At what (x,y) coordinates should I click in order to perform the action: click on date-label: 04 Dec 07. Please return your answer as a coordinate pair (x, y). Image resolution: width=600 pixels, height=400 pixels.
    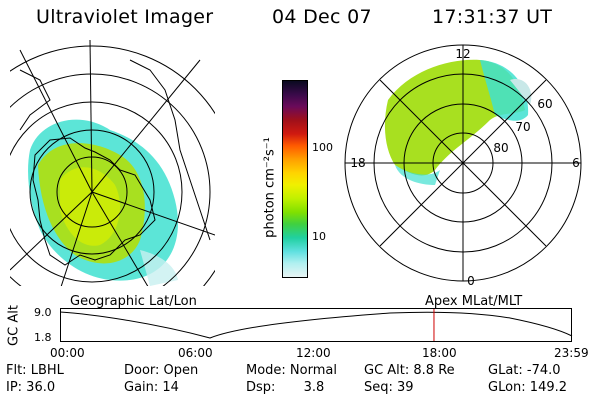
    Looking at the image, I should click on (322, 17).